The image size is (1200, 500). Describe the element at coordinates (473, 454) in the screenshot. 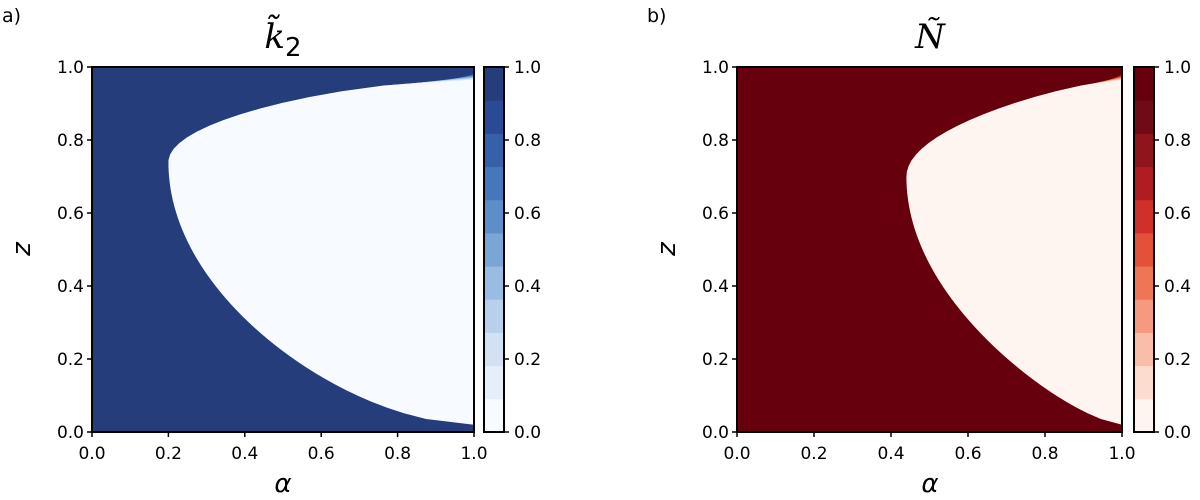

I see `panel-a-x-tick-label: 1.0` at that location.